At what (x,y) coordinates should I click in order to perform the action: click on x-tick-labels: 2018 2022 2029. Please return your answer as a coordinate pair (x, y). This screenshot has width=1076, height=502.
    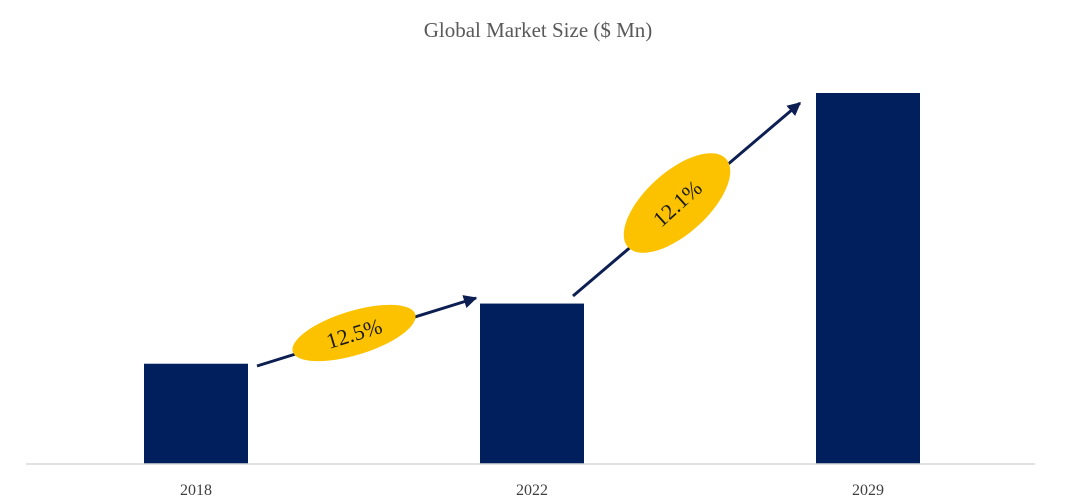
    Looking at the image, I should click on (532, 490).